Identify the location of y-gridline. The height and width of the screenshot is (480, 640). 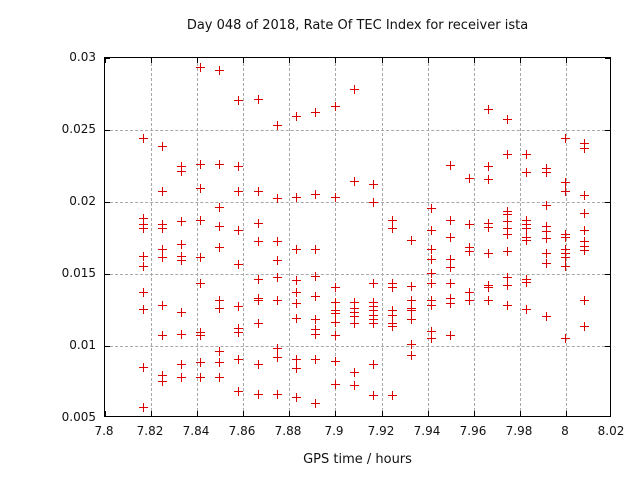
(357, 130).